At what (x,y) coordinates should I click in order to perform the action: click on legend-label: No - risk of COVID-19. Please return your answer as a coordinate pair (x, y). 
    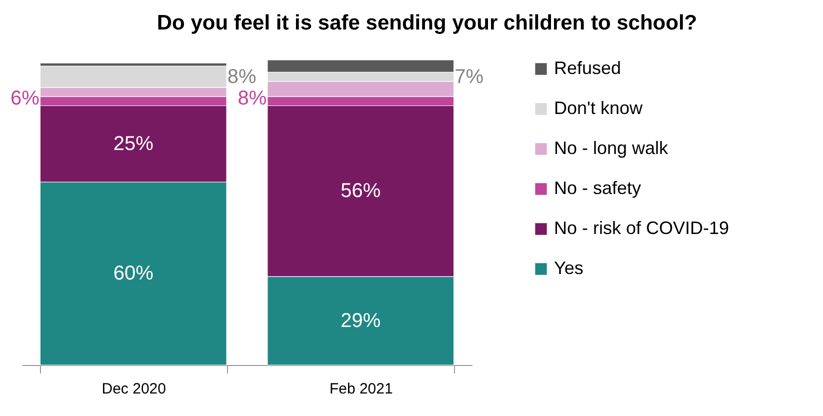
    Looking at the image, I should click on (642, 228).